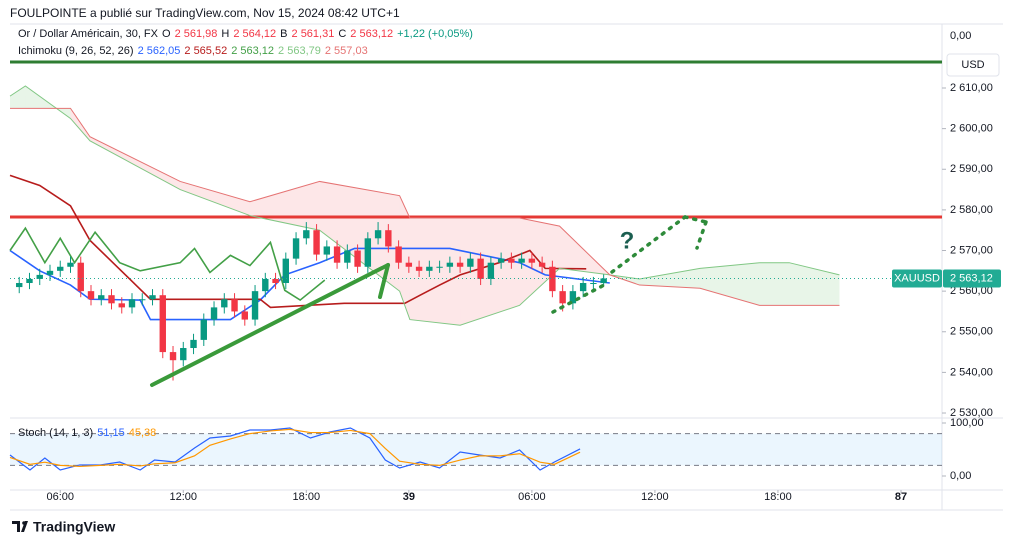  What do you see at coordinates (971, 169) in the screenshot?
I see `y-tick-label: 2 590,00` at bounding box center [971, 169].